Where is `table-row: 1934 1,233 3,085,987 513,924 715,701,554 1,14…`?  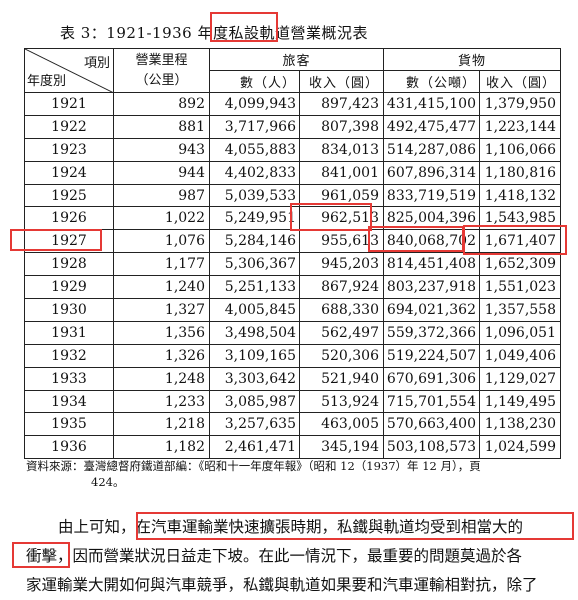
table-row: 1934 1,233 3,085,987 513,924 715,701,554 1,14… is located at coordinates (292, 401).